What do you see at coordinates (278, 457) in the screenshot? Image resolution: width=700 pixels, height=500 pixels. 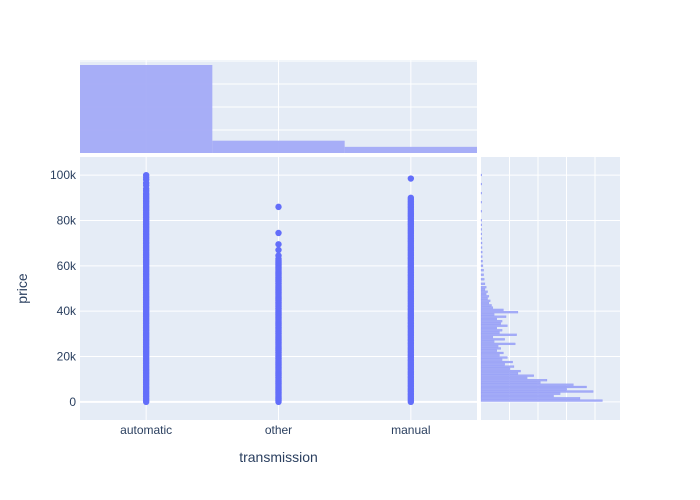 I see `x-axis-title: transmission` at bounding box center [278, 457].